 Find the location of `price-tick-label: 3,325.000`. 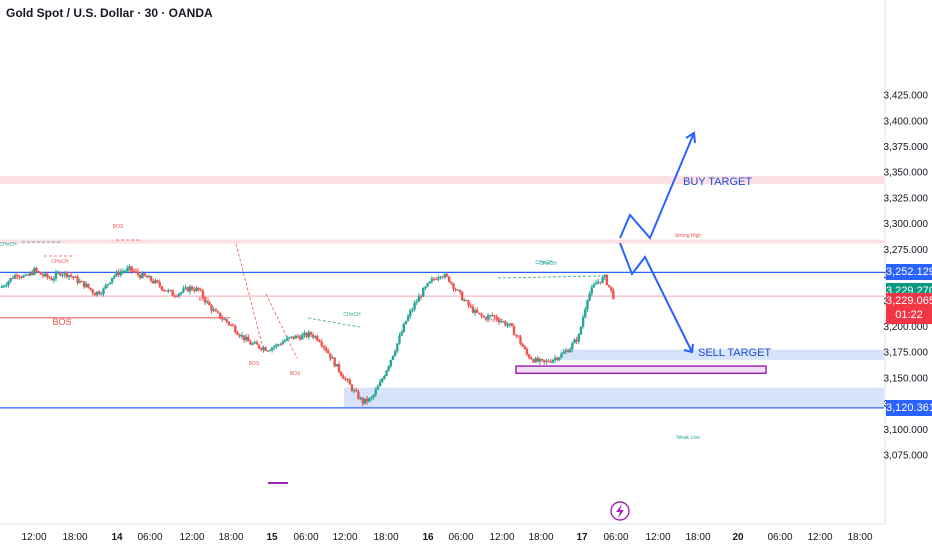

price-tick-label: 3,325.000 is located at coordinates (906, 198).